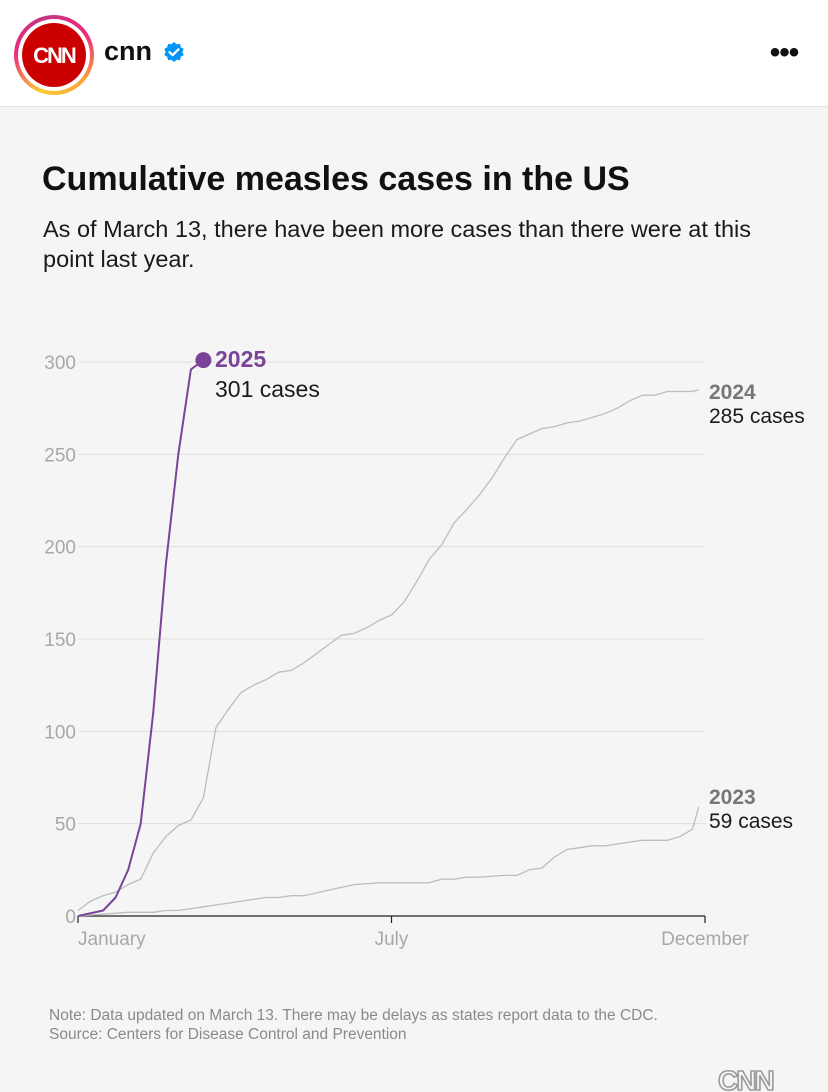 Image resolution: width=828 pixels, height=1092 pixels. What do you see at coordinates (60, 363) in the screenshot?
I see `y-tick-label: 300` at bounding box center [60, 363].